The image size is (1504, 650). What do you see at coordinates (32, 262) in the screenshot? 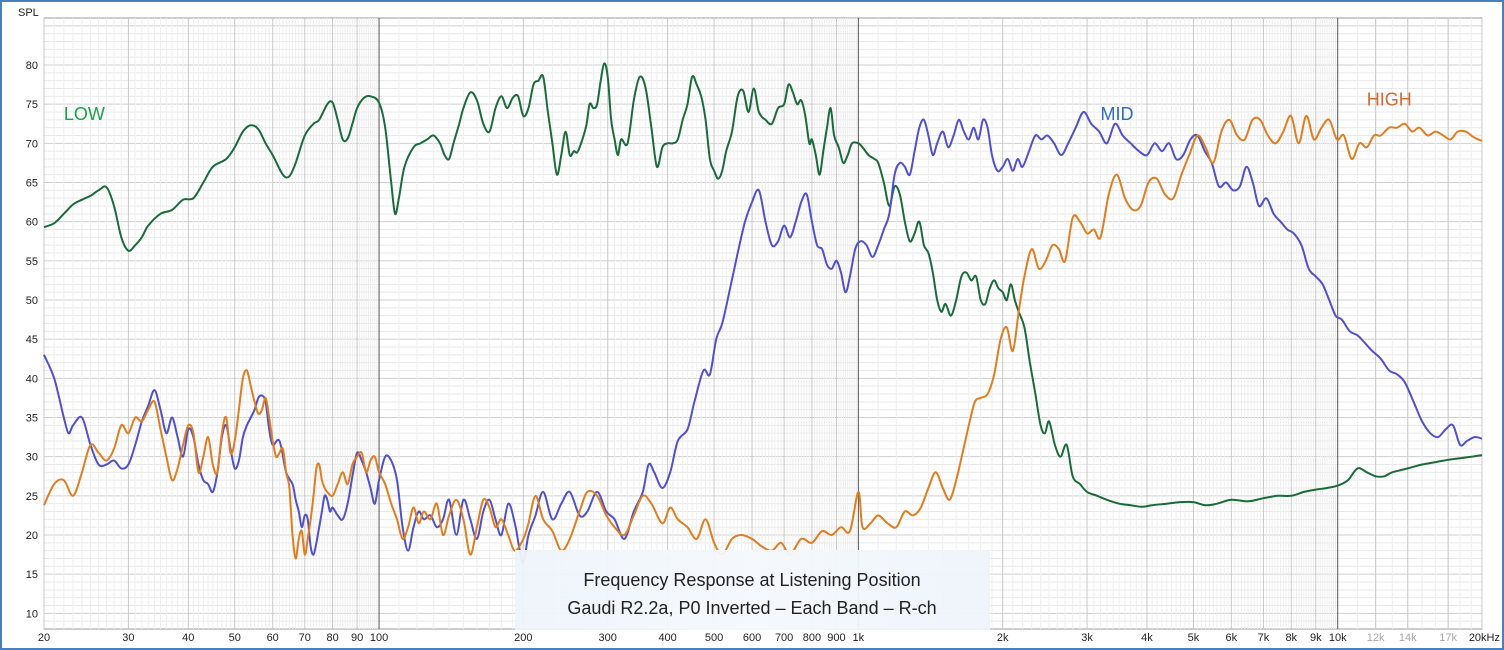
I see `y-tick-label: 55` at bounding box center [32, 262].